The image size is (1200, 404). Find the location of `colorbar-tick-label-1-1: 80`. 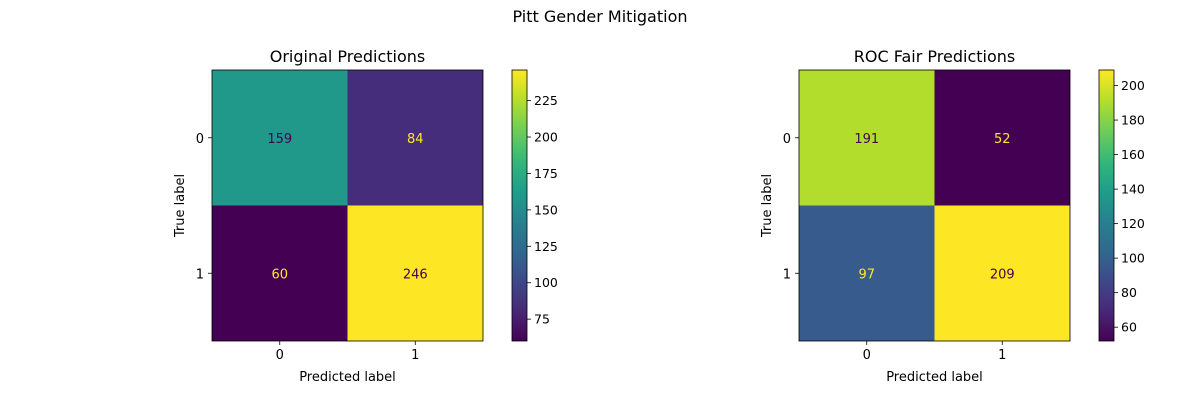

colorbar-tick-label-1-1: 80 is located at coordinates (1129, 292).